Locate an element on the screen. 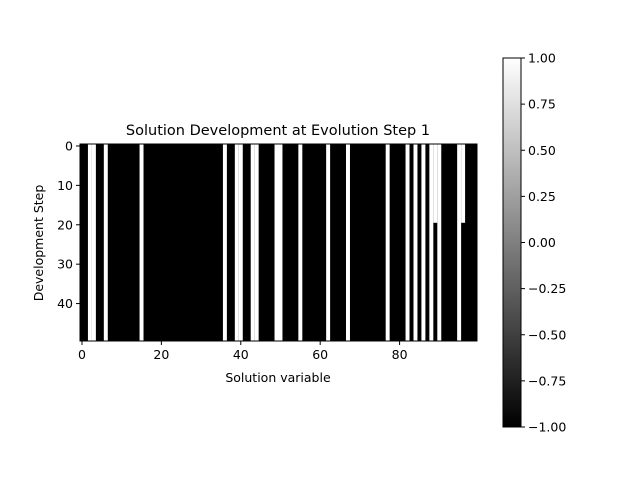  x-axis: 0 20 40 60 80 is located at coordinates (243, 351).